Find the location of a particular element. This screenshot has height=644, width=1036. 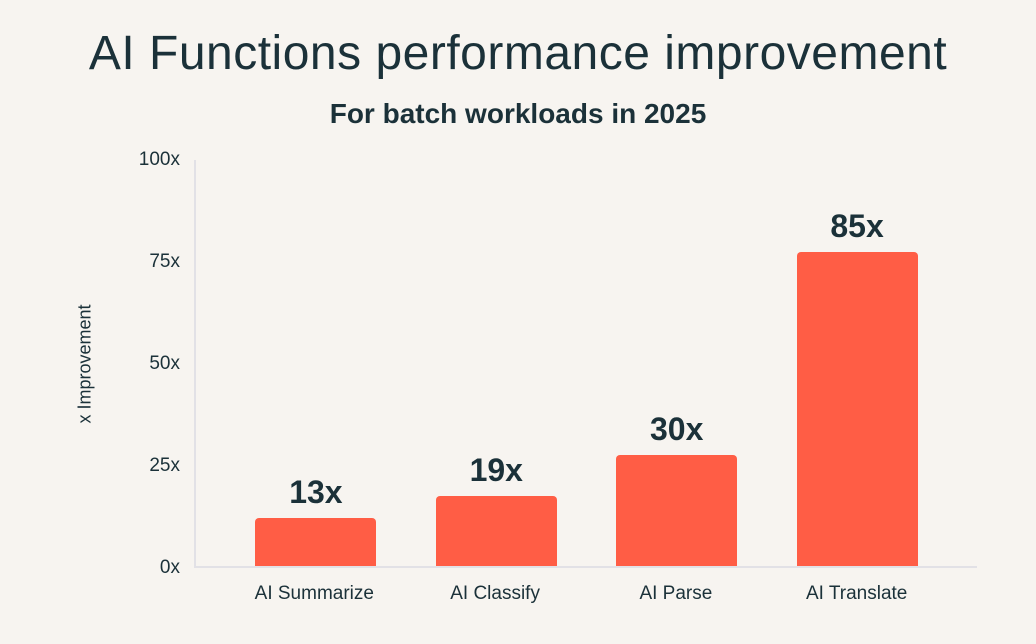

category-label: AI Summarize is located at coordinates (314, 593).